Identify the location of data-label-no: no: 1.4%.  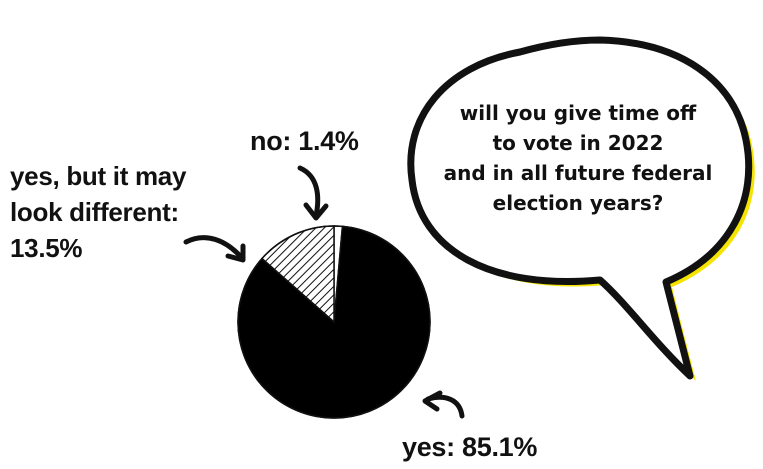
(304, 141).